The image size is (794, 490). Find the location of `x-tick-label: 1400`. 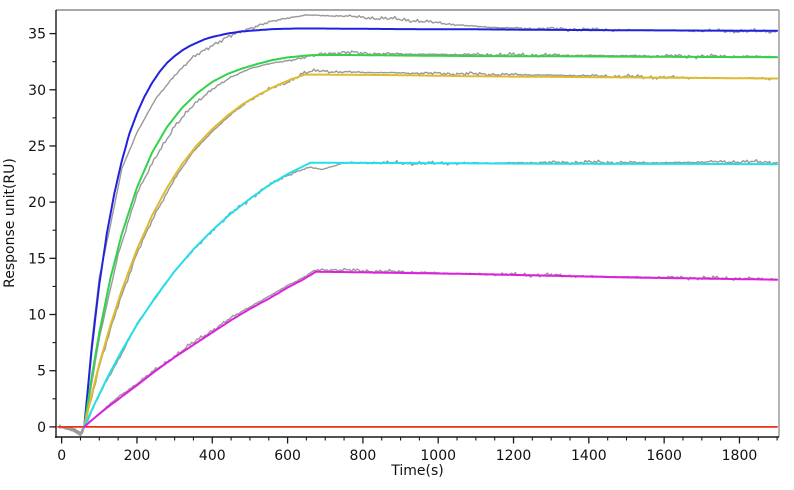

x-tick-label: 1400 is located at coordinates (589, 456).